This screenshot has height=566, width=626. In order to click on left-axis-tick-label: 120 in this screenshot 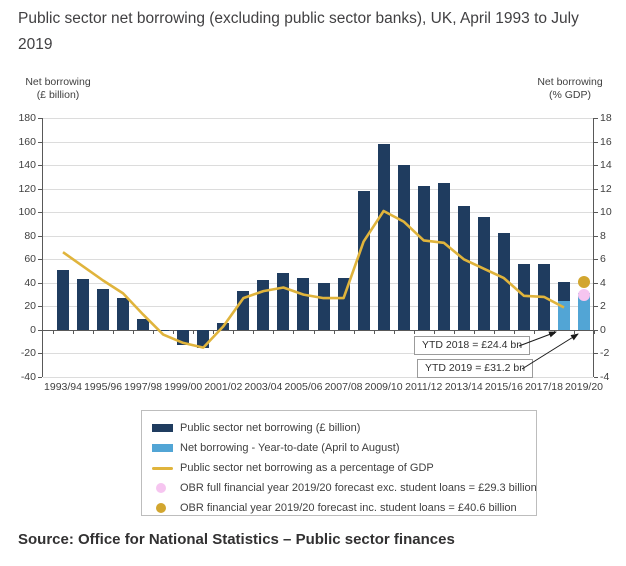, I will do `click(27, 188)`.